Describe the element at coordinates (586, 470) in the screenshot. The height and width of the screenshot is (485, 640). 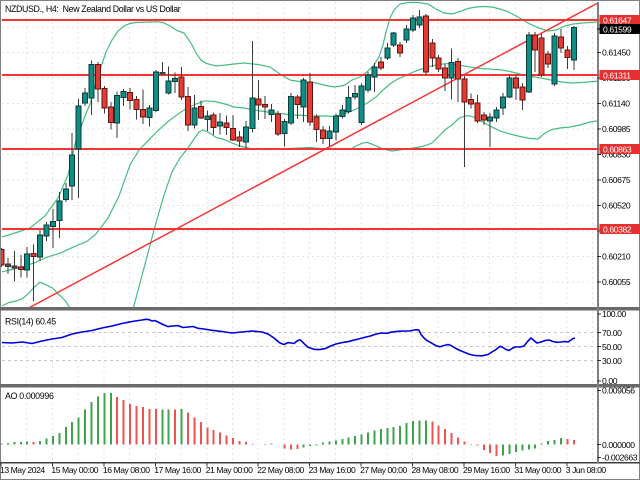
I see `svg-text: 3 Jun 08:00` at that location.